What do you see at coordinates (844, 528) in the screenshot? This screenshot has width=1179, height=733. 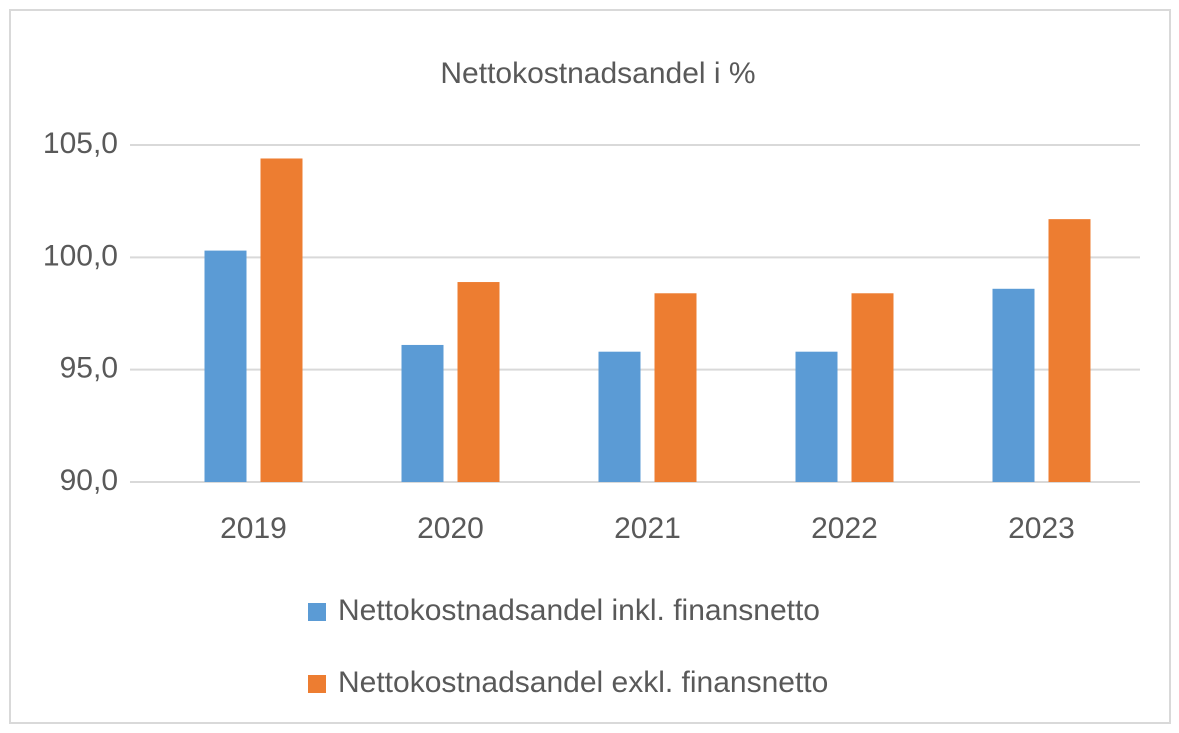 I see `x-tick-label: 2022` at bounding box center [844, 528].